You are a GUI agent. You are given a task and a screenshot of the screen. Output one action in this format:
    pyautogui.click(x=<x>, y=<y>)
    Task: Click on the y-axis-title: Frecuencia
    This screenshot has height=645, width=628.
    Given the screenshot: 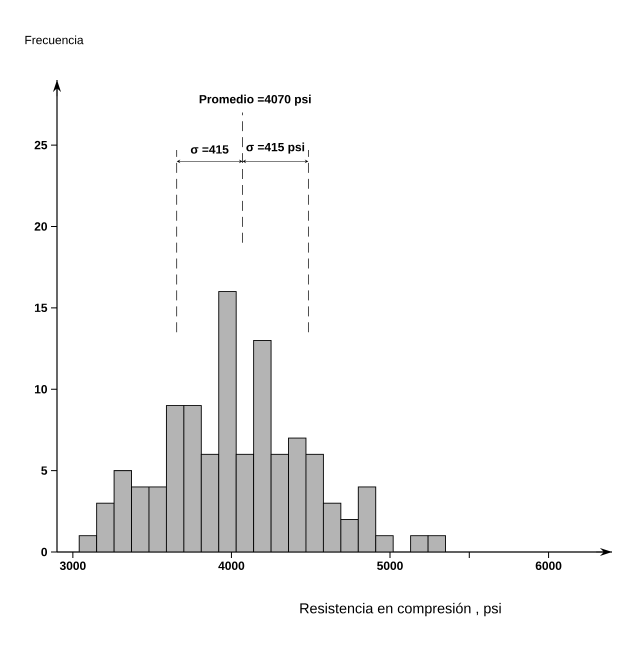 What is the action you would take?
    pyautogui.click(x=54, y=39)
    